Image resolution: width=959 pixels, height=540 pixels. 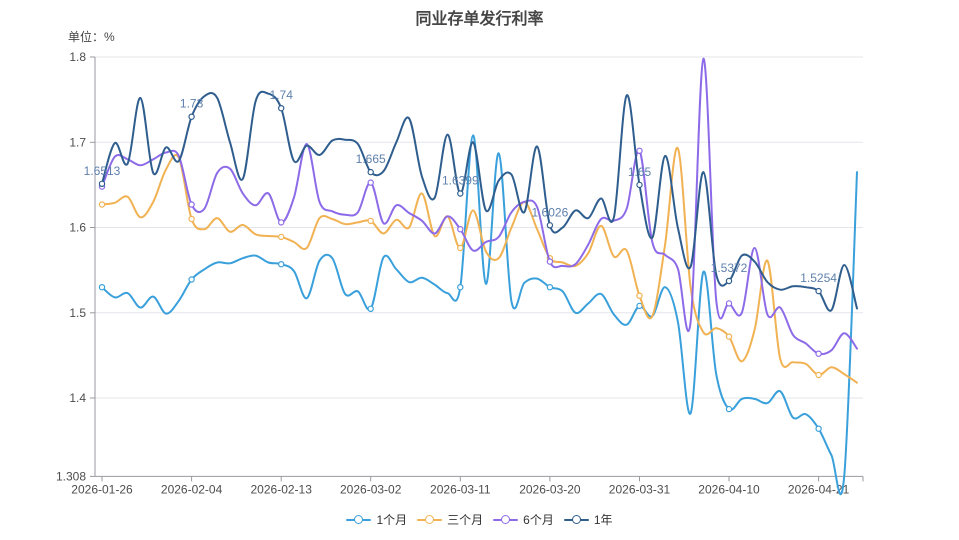 I want to click on svg-text: 1.65, so click(x=640, y=172).